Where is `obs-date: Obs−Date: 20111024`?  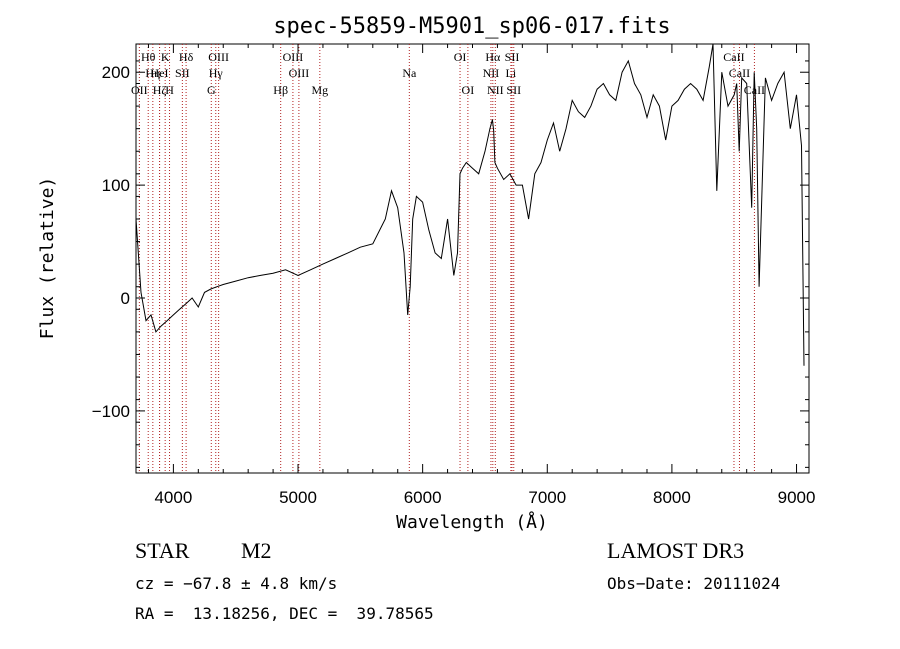 obs-date: Obs−Date: 20111024 is located at coordinates (694, 583).